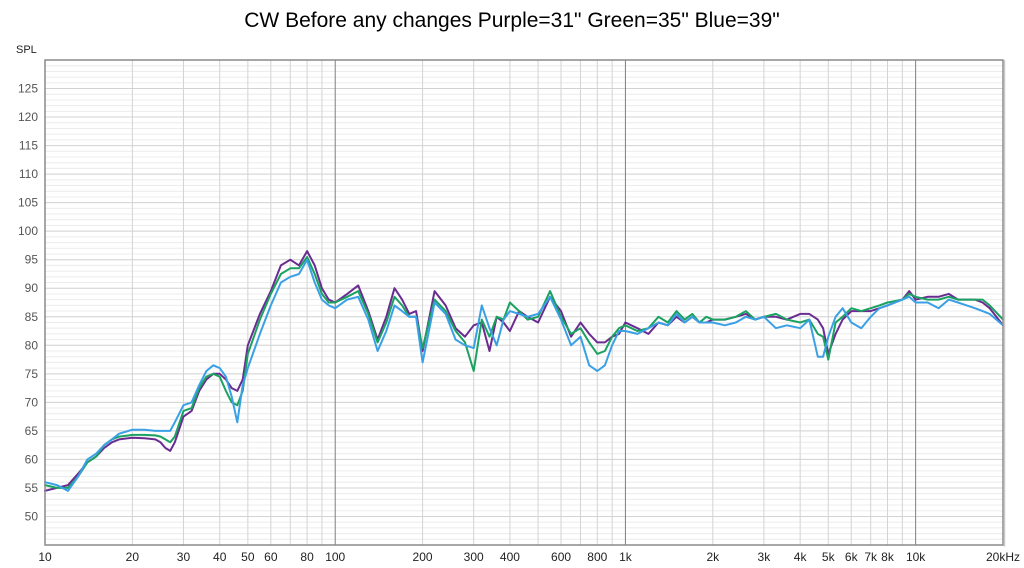  What do you see at coordinates (871, 557) in the screenshot?
I see `x-tick-label: 7k` at bounding box center [871, 557].